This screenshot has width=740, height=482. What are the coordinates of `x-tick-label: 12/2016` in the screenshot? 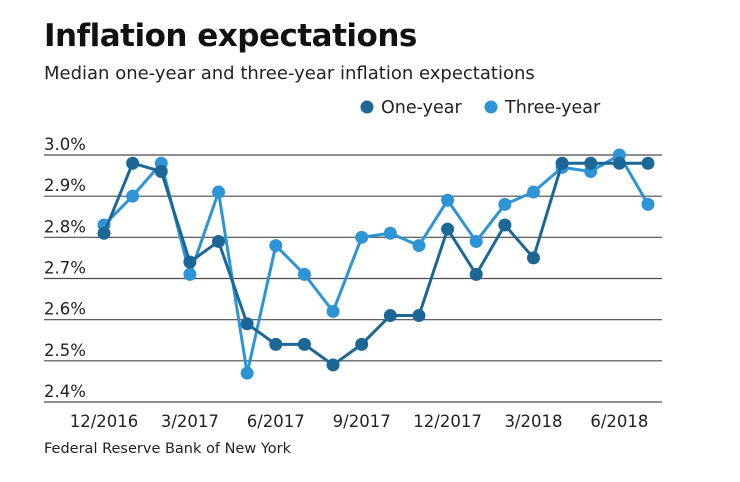 It's located at (104, 421).